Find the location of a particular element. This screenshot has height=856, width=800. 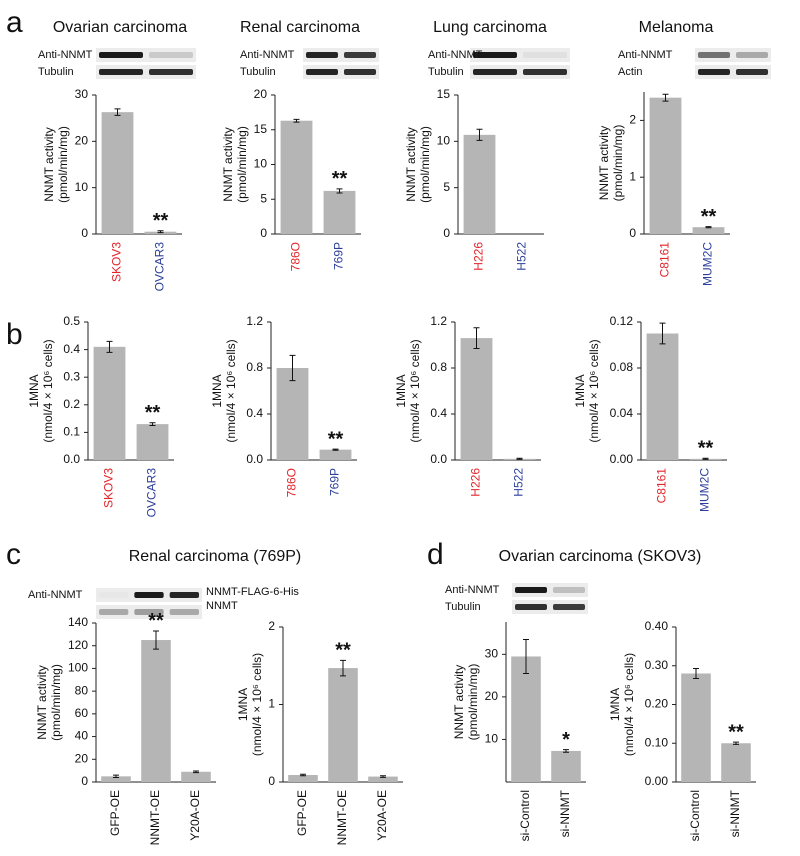

y-tick-label: 5 is located at coordinates (446, 187).